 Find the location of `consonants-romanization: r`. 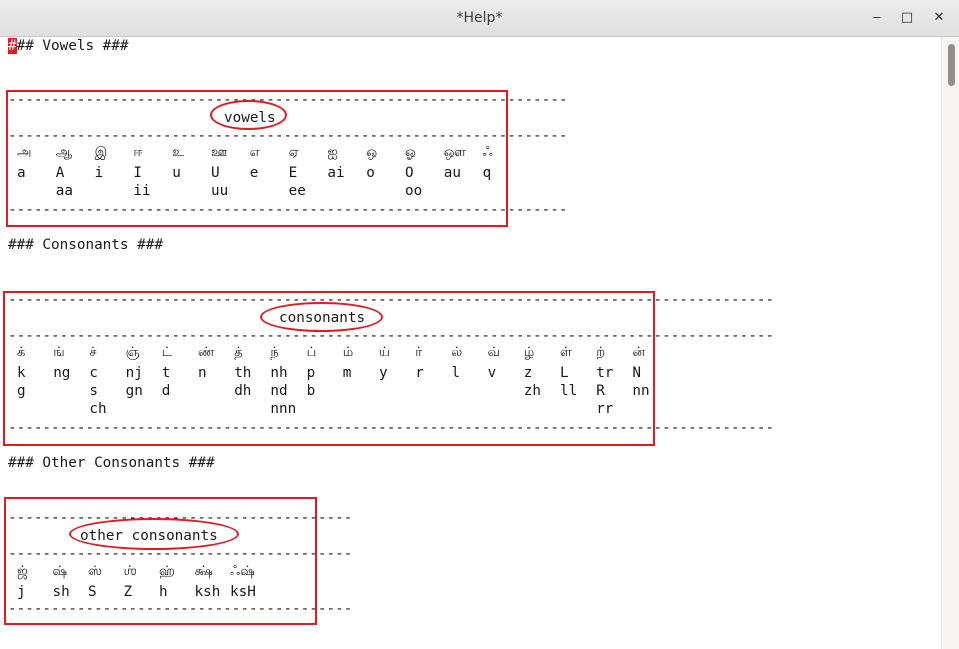

consonants-romanization: r is located at coordinates (419, 373).